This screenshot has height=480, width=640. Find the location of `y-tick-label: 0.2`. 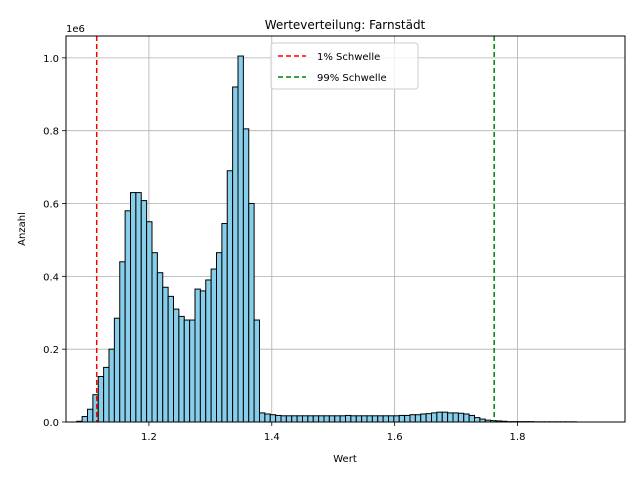

y-tick-label: 0.2 is located at coordinates (51, 350).